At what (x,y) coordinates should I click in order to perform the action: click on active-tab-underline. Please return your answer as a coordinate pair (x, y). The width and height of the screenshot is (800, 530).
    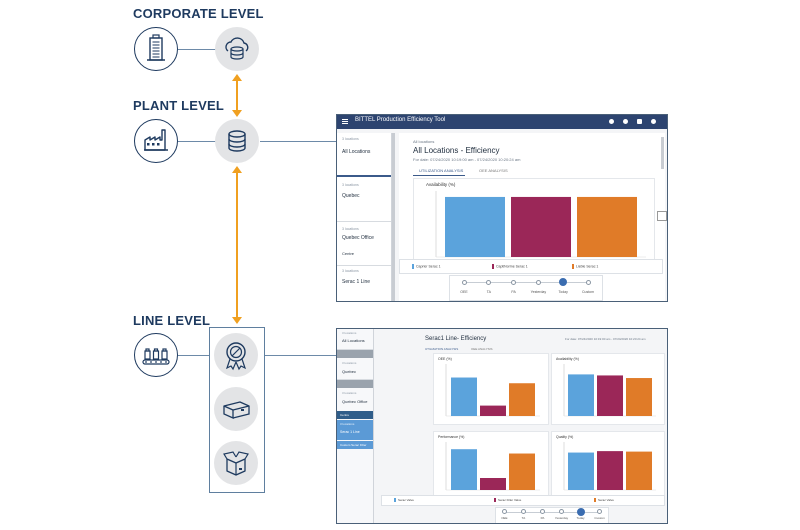
    Looking at the image, I should click on (439, 175).